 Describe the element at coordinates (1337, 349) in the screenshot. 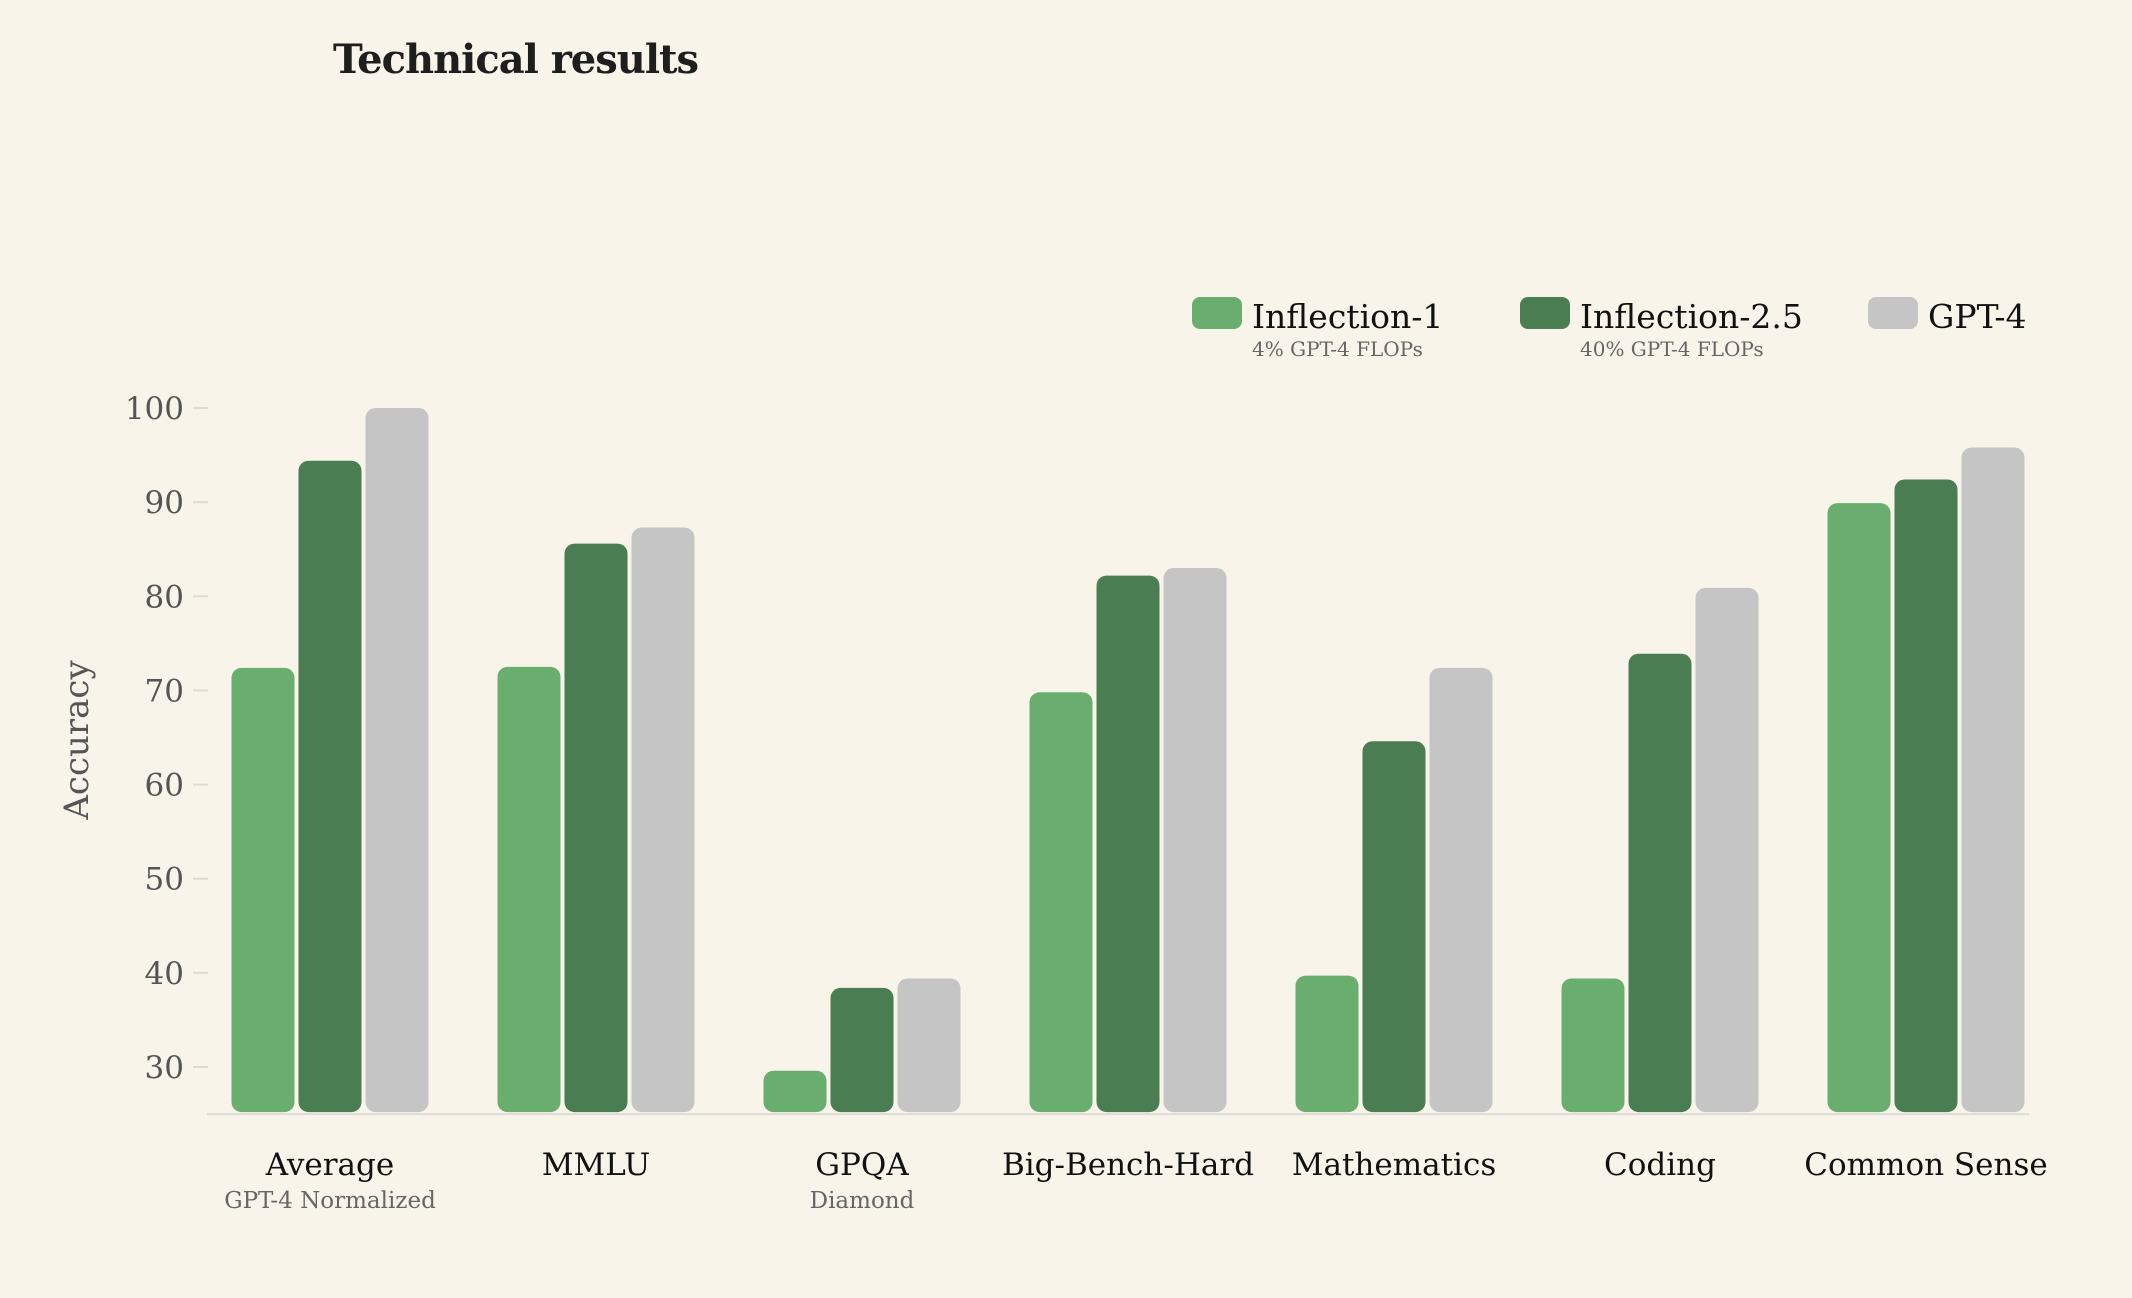

I see `legend-note: 4% GPT-4 FLOPs` at that location.